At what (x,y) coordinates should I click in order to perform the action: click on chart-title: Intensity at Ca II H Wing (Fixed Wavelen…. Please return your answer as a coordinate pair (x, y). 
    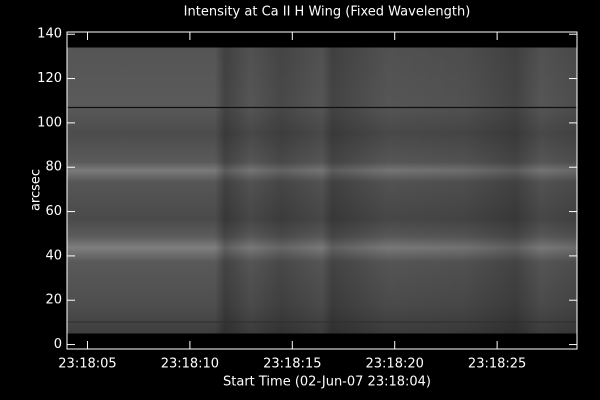
    Looking at the image, I should click on (327, 12).